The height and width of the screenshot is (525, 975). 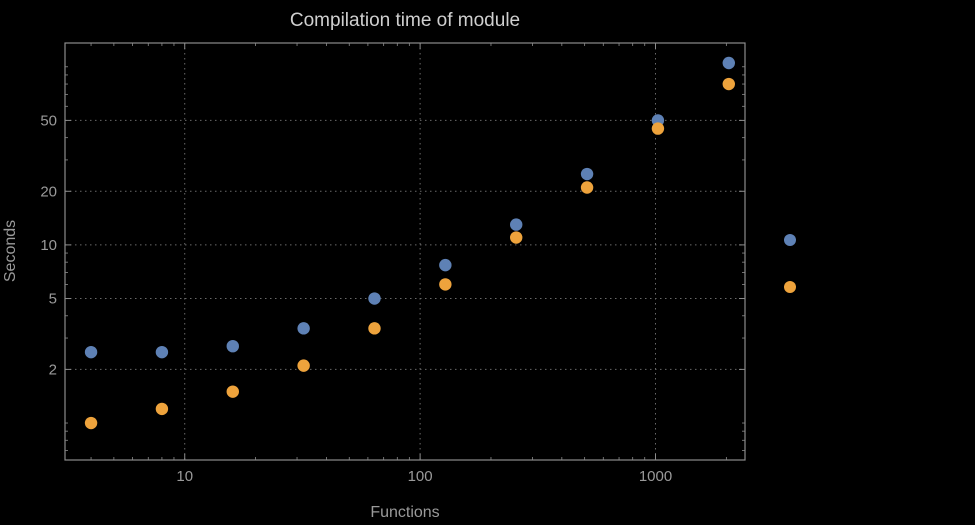 I want to click on y-tick-label: 5, so click(x=53, y=299).